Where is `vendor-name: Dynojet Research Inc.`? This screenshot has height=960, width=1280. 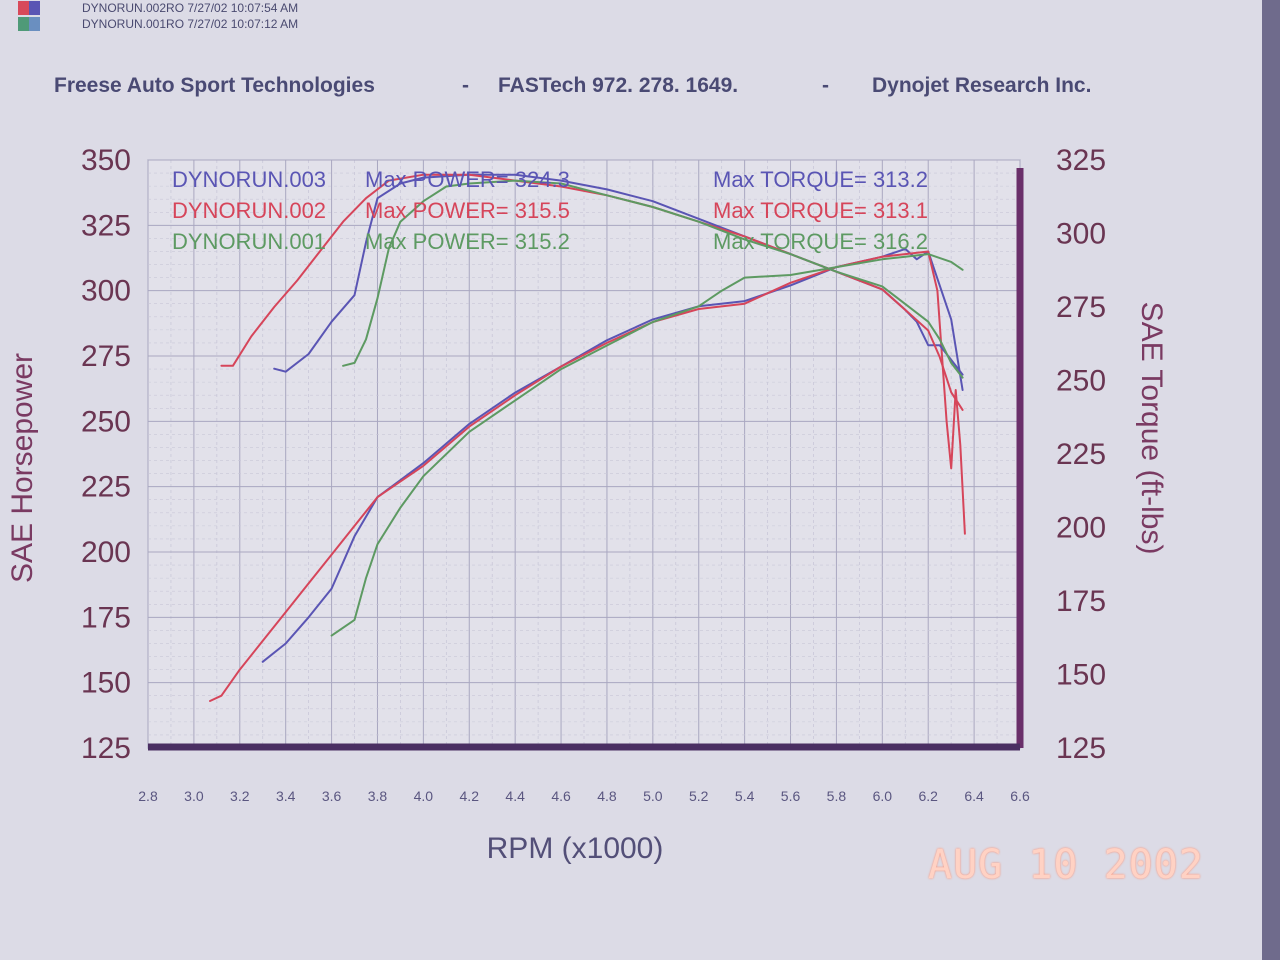 vendor-name: Dynojet Research Inc. is located at coordinates (982, 85).